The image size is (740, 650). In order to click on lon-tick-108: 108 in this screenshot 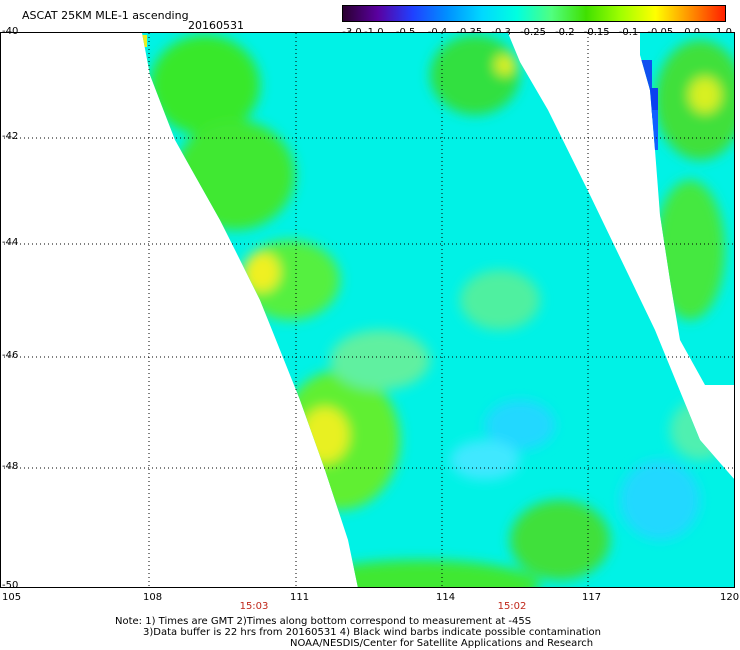, I will do `click(153, 597)`.